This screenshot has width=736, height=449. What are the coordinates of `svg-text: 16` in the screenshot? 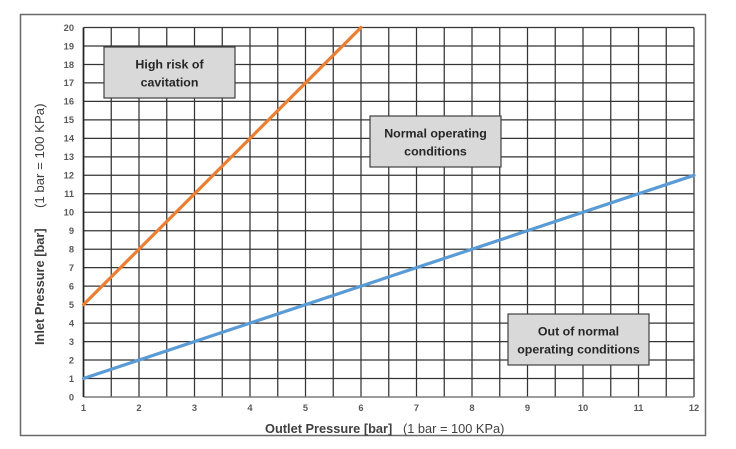 It's located at (69, 102).